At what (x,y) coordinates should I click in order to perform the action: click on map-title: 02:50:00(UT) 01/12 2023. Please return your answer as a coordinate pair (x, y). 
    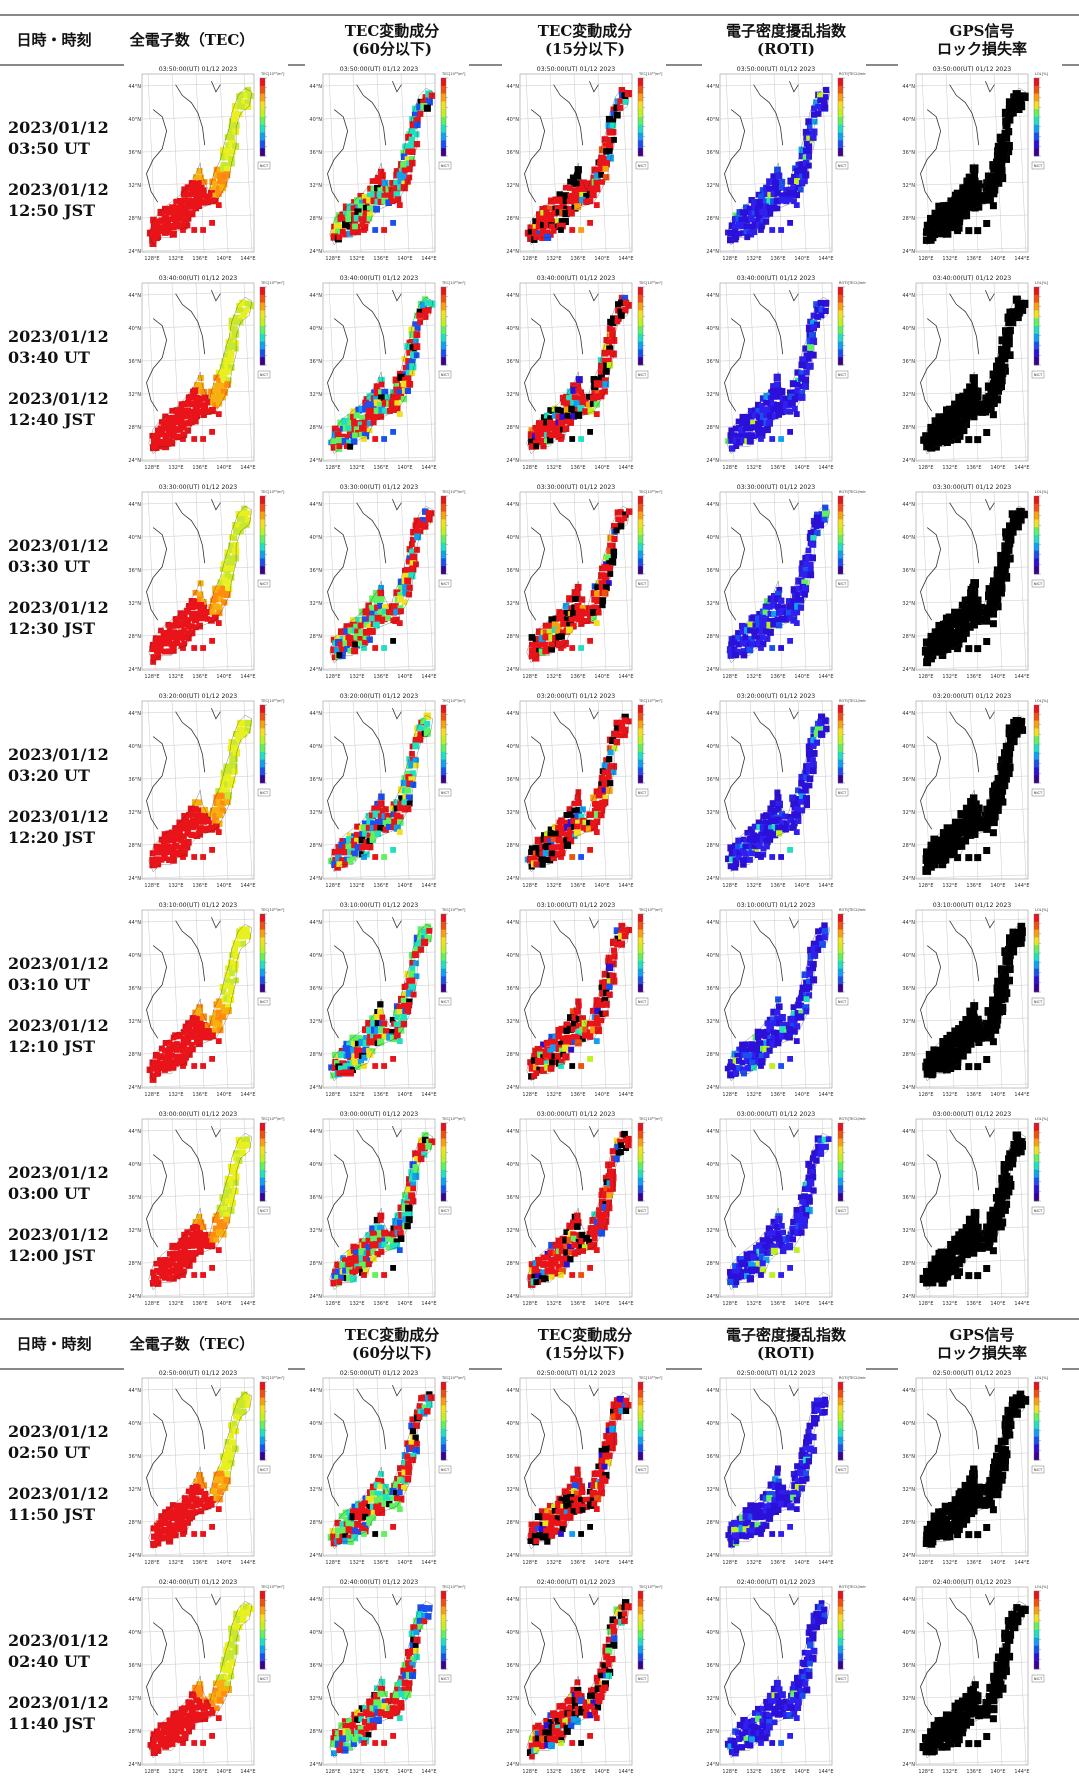
    Looking at the image, I should click on (576, 1373).